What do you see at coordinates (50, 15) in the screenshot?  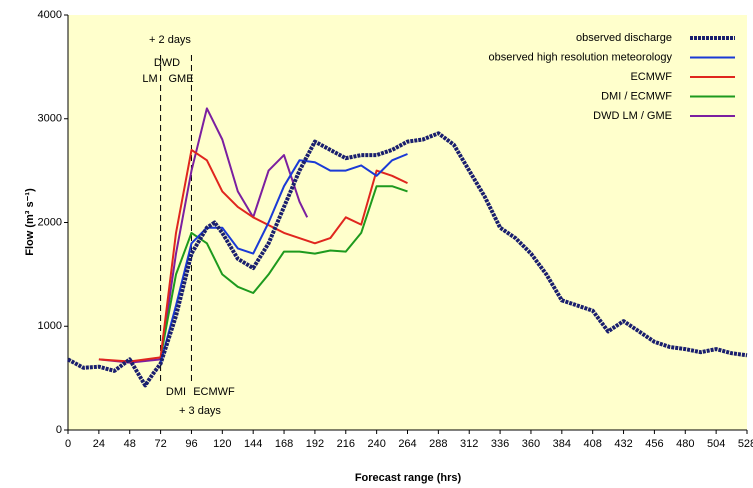 I see `y-tick-label: 4000` at bounding box center [50, 15].